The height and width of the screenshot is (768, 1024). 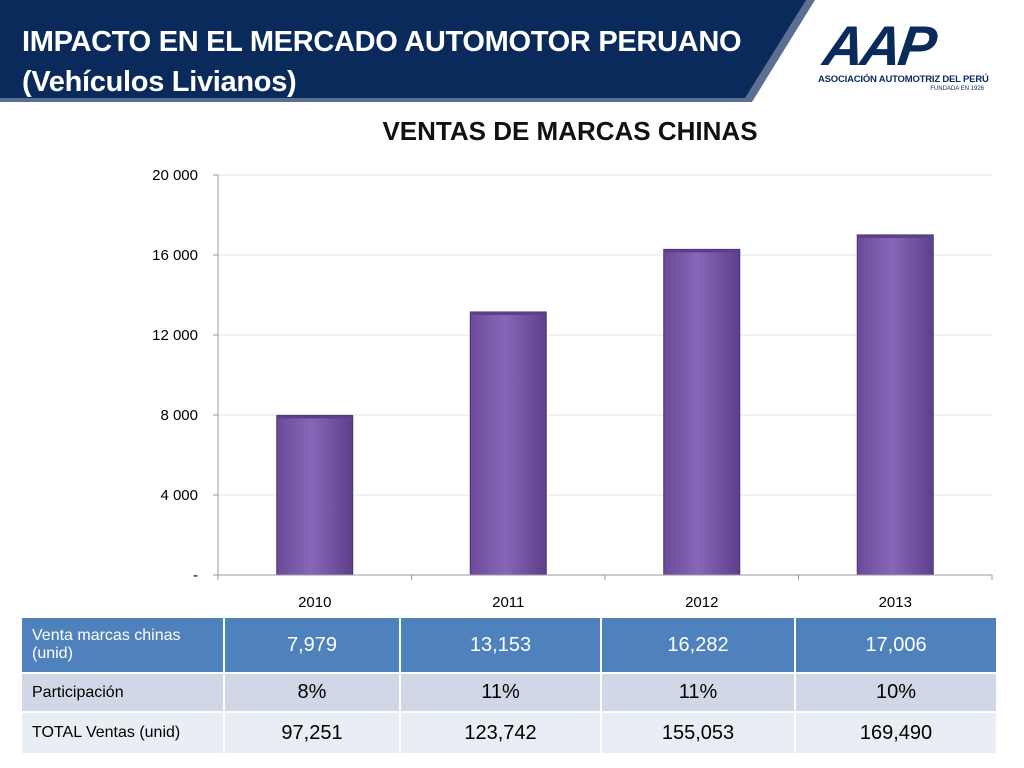 What do you see at coordinates (175, 255) in the screenshot?
I see `y-tick-label: 16 000` at bounding box center [175, 255].